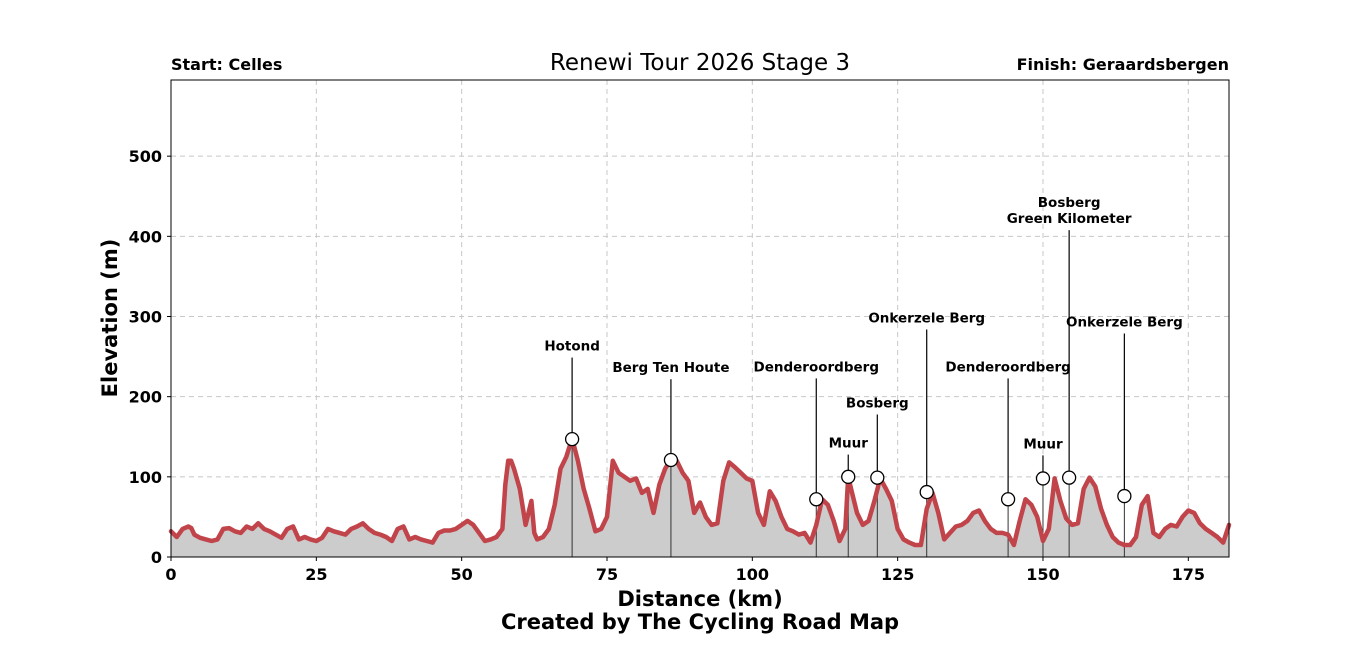  Describe the element at coordinates (145, 477) in the screenshot. I see `y-tick-label: 100` at that location.